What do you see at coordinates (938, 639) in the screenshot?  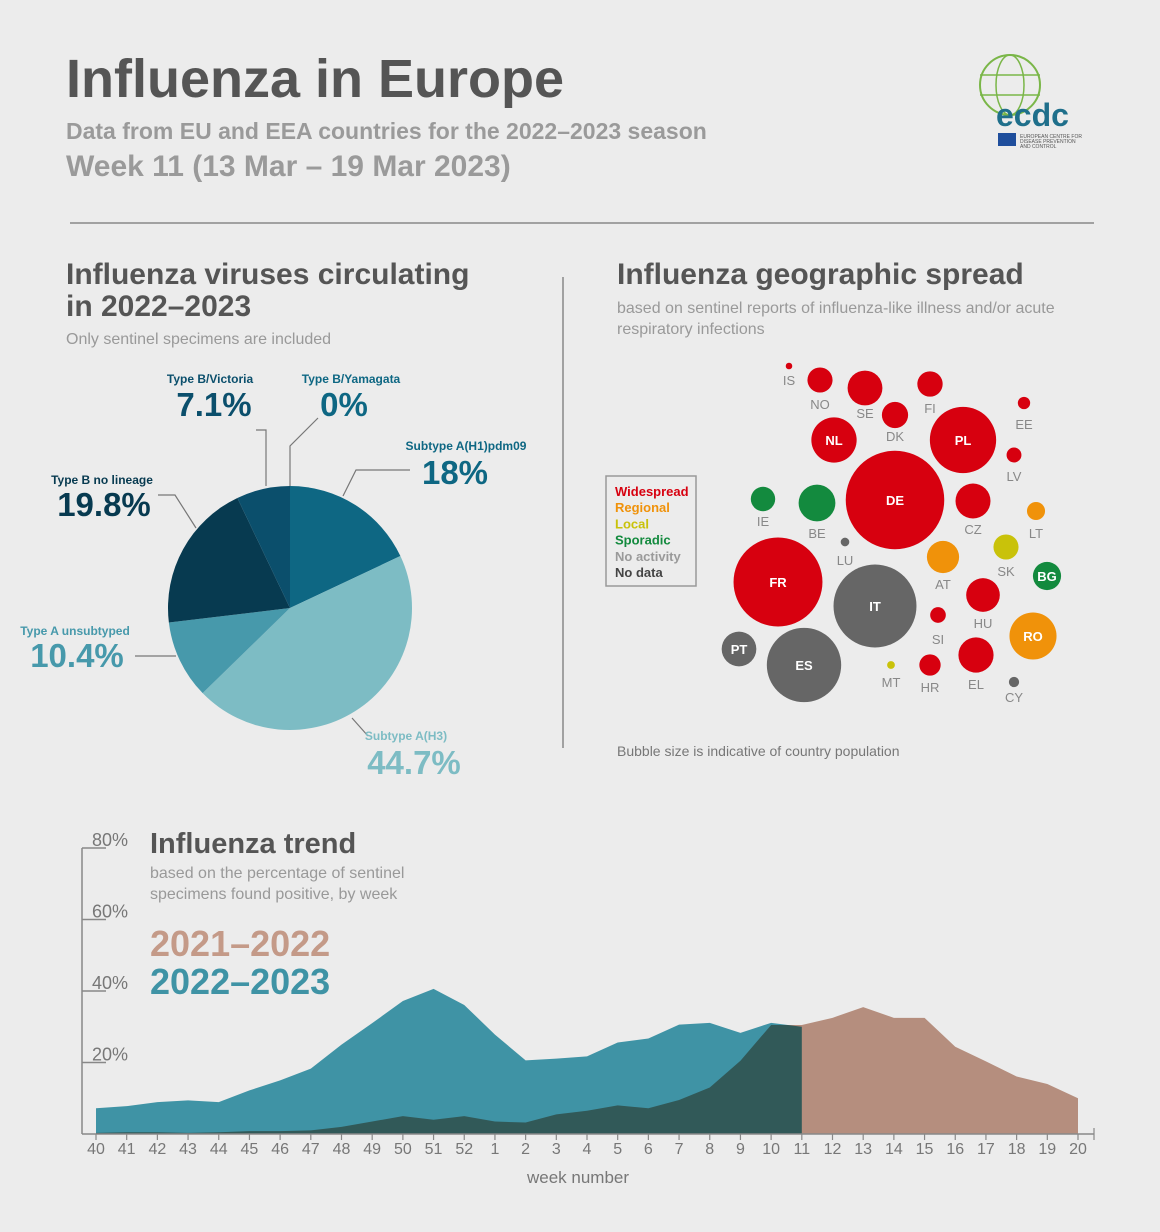 I see `country-label: SI` at bounding box center [938, 639].